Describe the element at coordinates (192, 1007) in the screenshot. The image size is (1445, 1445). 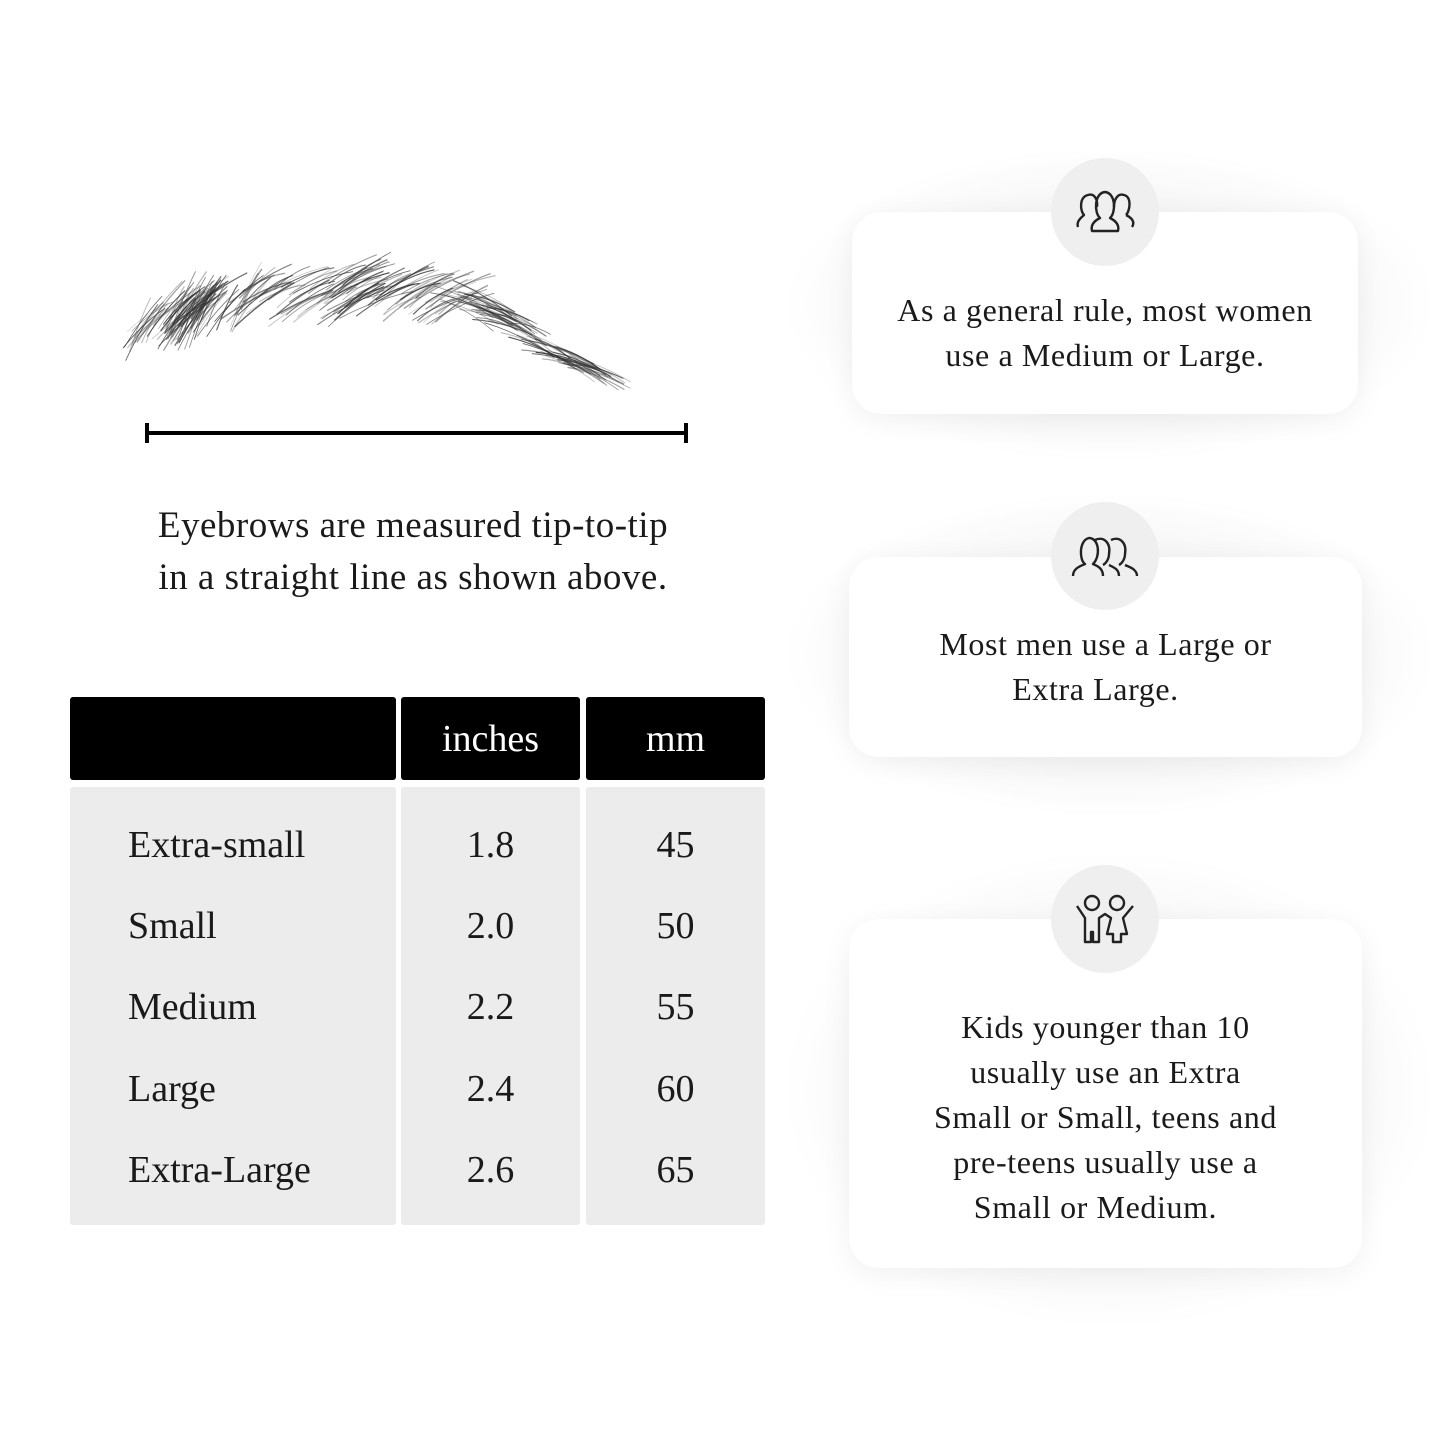
I see `table-cell-size: Medium` at that location.